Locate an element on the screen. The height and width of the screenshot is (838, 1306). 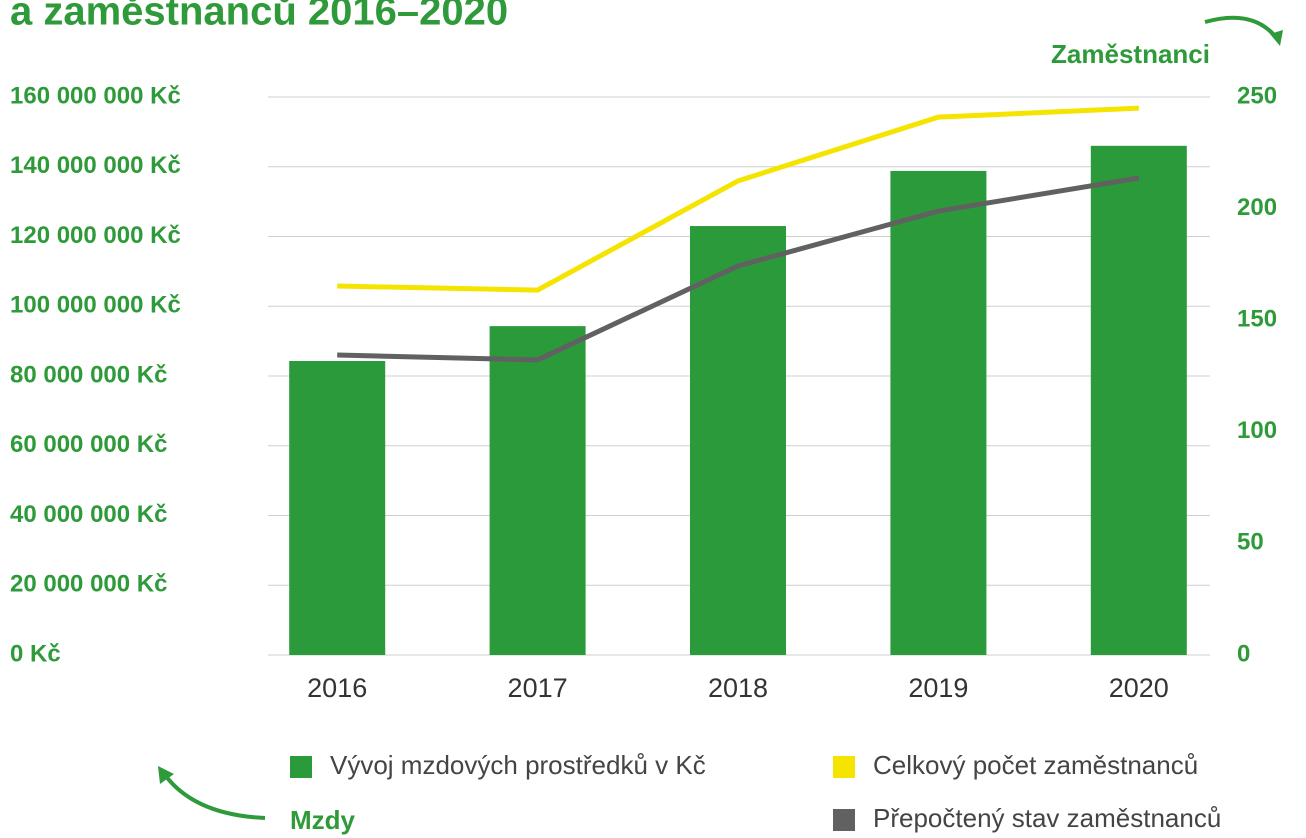
legend-label: Celkový počet zaměstnanců is located at coordinates (1035, 765).